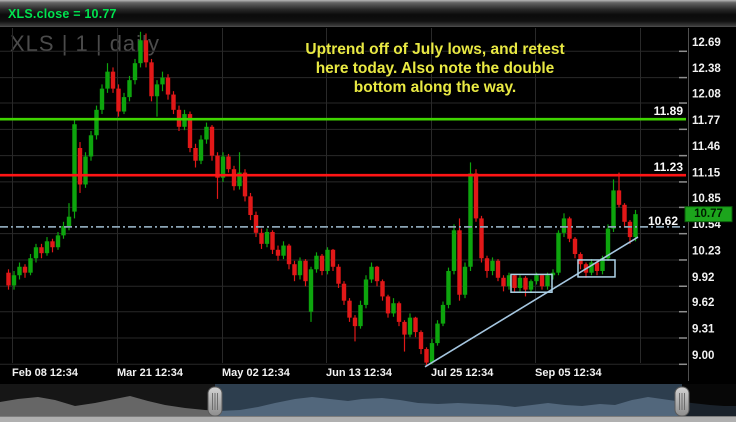 The width and height of the screenshot is (736, 422). I want to click on time-tick-label: Sep 05 12:34, so click(569, 373).